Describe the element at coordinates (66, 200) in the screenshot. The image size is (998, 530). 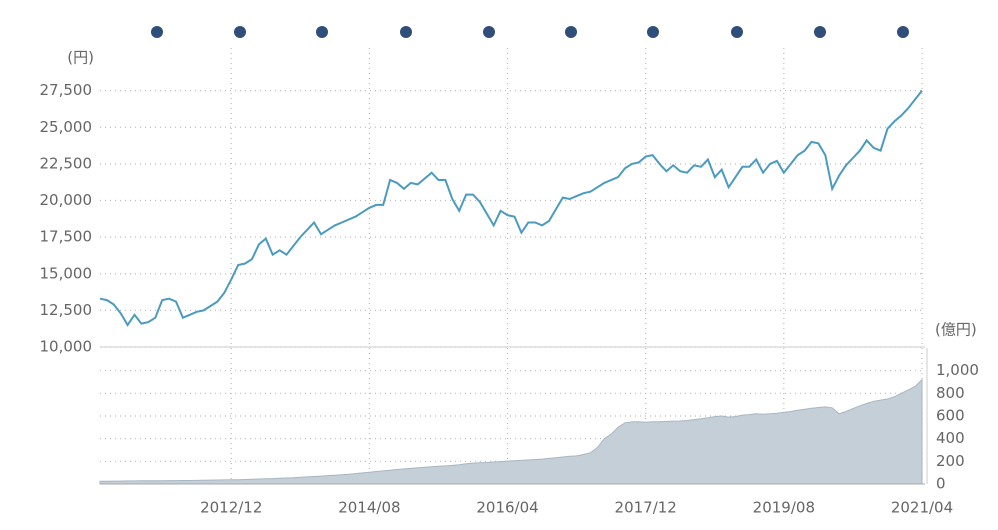
I see `y-tick-label: 20,000` at that location.